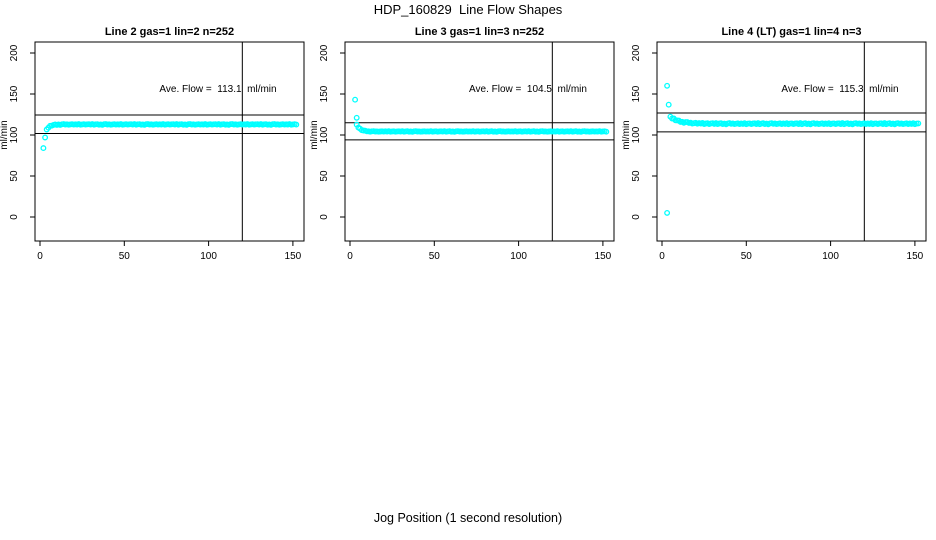 Image resolution: width=936 pixels, height=540 pixels. I want to click on ave-flow-annotation: Ave. Flow = 113.1 ml/min, so click(218, 89).